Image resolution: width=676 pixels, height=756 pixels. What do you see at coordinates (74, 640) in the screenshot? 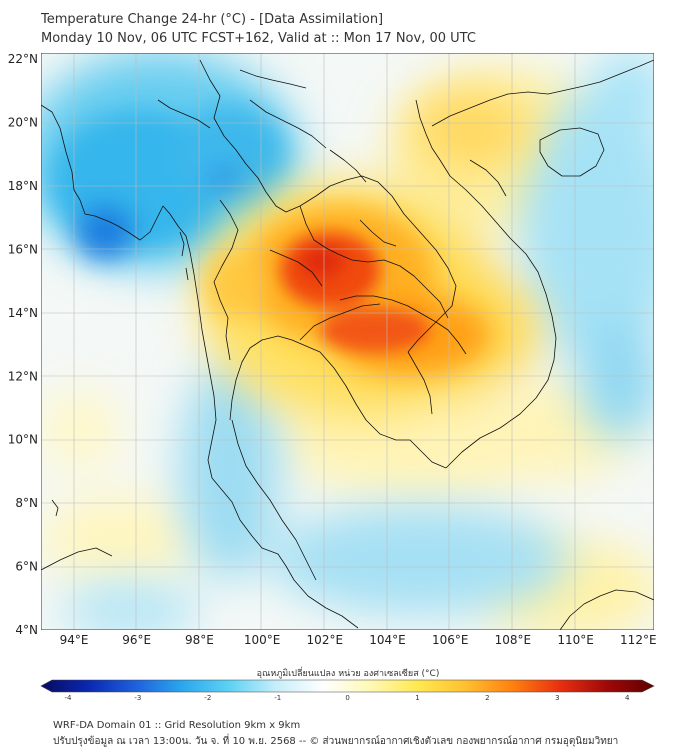
I see `lon-label: 94°E` at bounding box center [74, 640].